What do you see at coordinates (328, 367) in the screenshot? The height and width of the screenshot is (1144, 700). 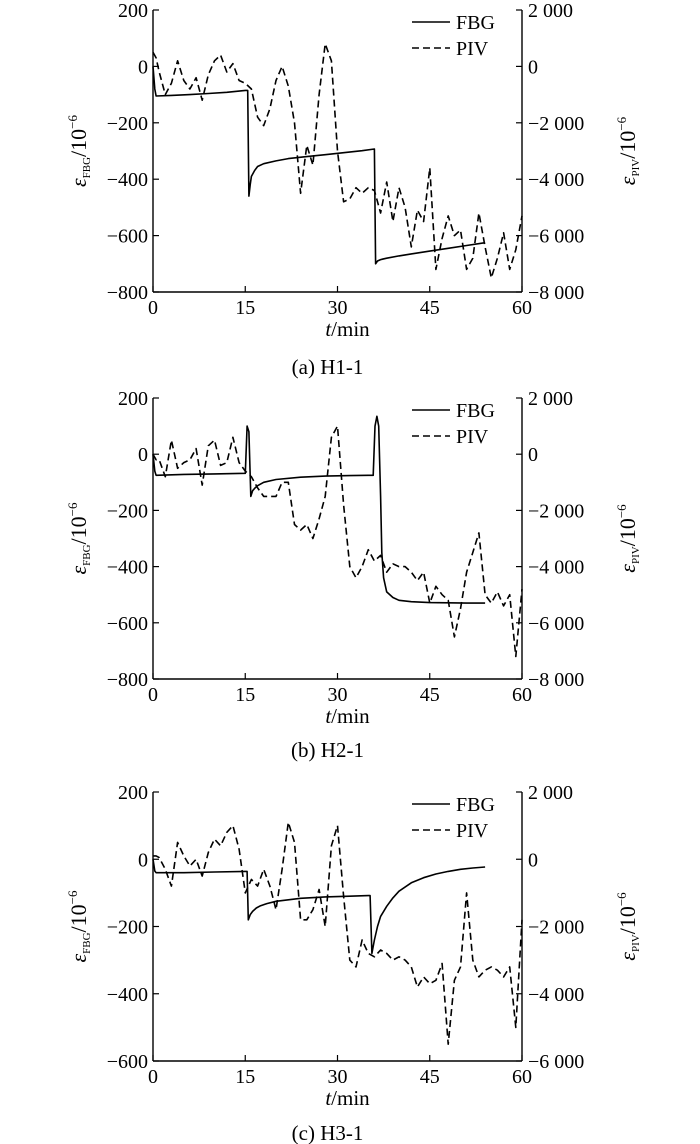 I see `panel-caption: (a) H1-1` at bounding box center [328, 367].